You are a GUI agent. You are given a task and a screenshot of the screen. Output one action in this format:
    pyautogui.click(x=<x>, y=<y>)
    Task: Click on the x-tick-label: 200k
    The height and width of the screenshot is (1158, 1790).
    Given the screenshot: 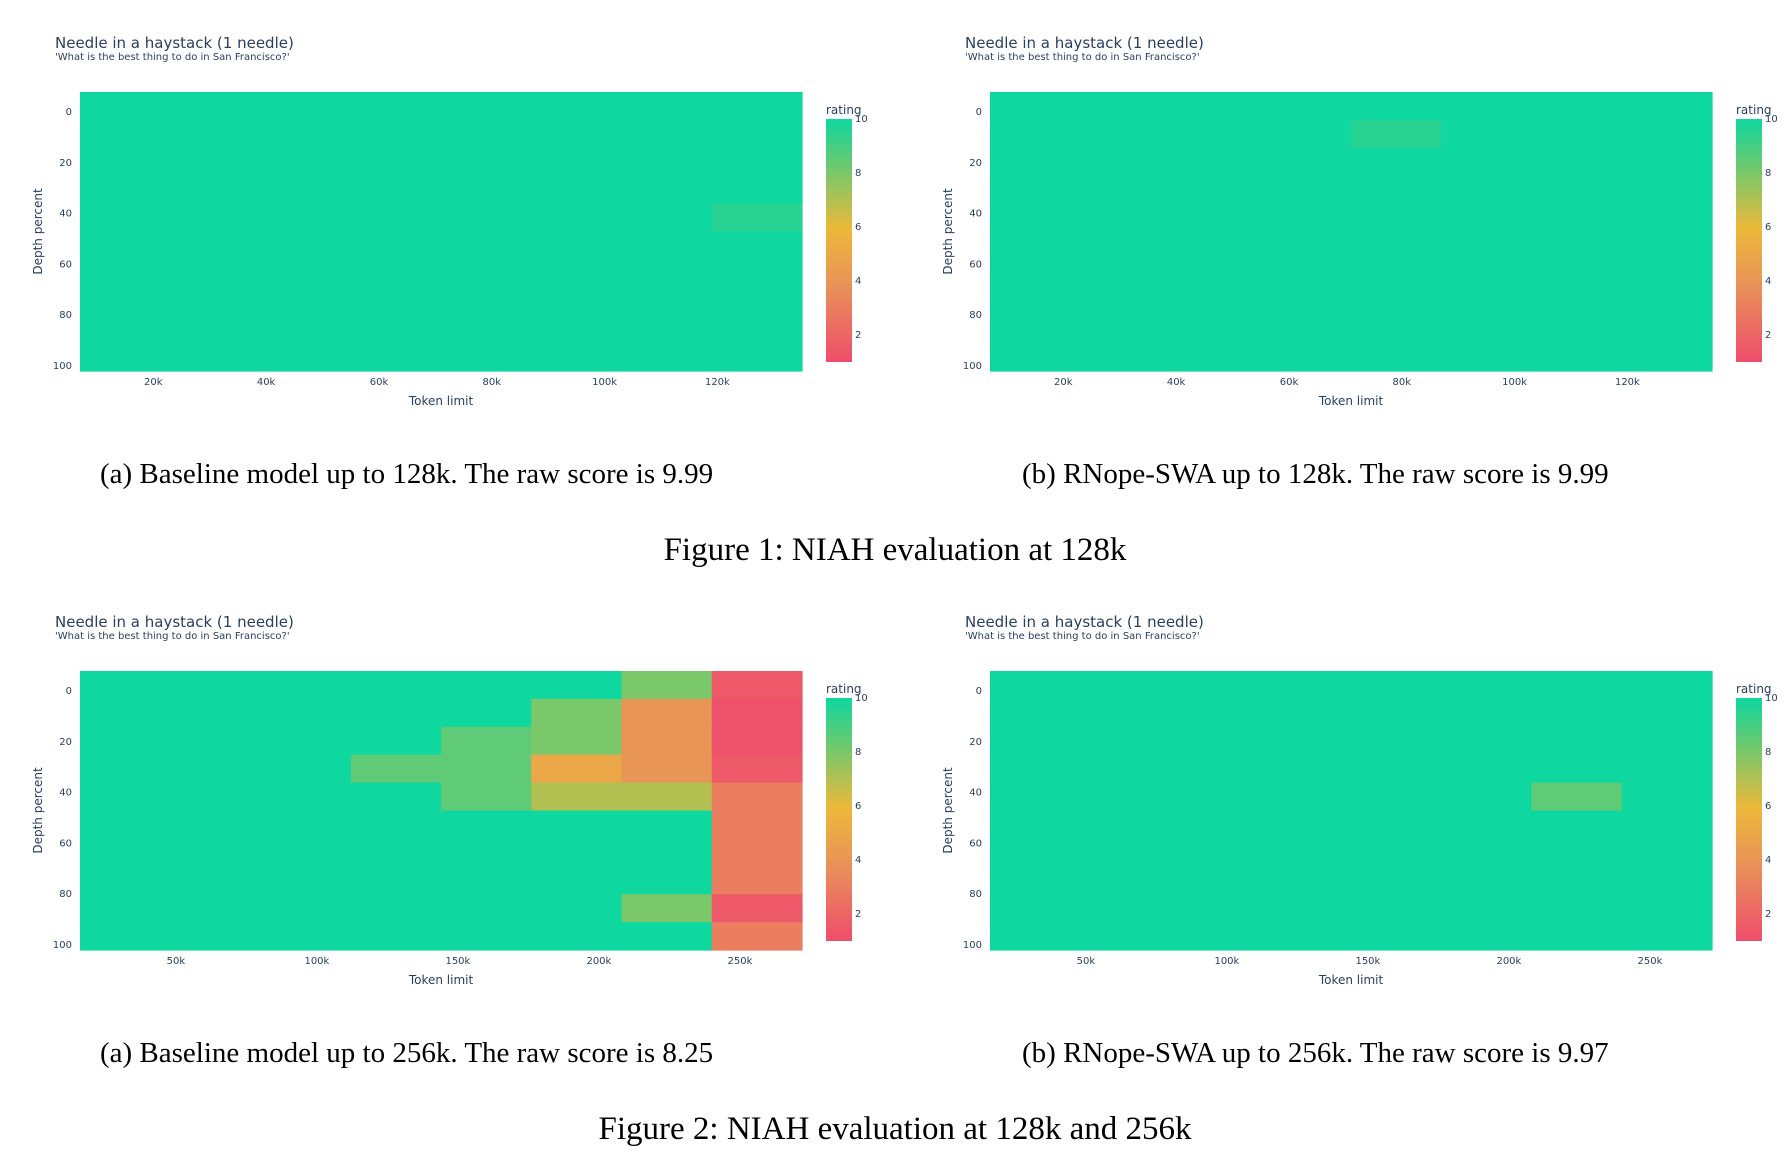 What is the action you would take?
    pyautogui.click(x=598, y=961)
    